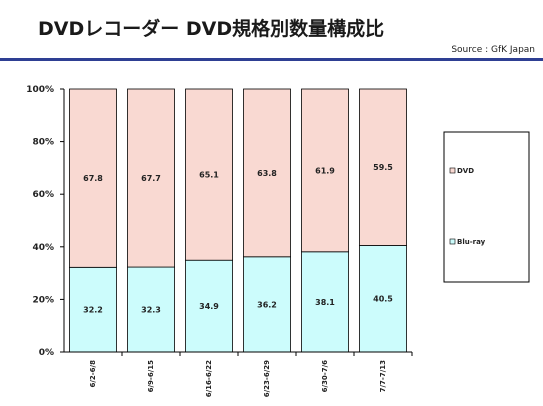 The height and width of the screenshot is (406, 543). I want to click on data-label-dvd: 65.1, so click(209, 175).